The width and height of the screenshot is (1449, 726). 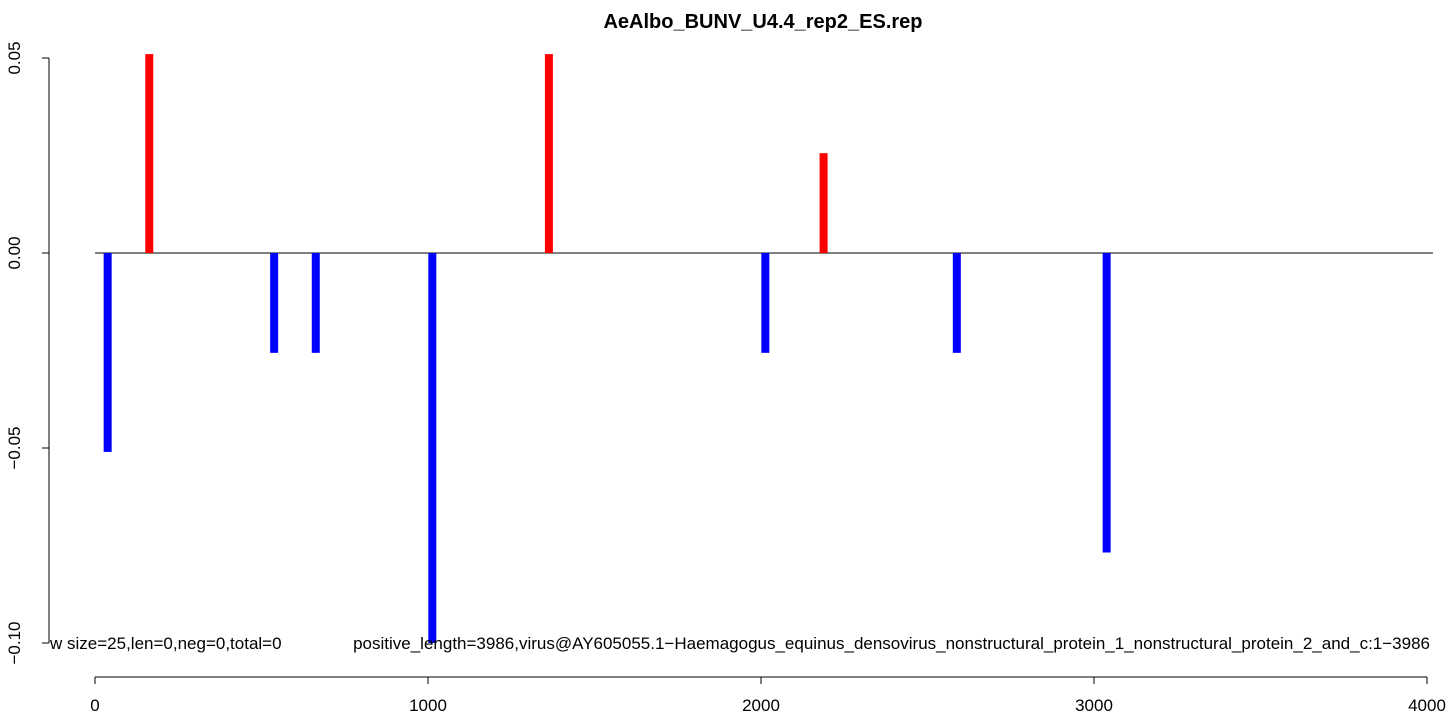 I want to click on y-tick-label: 0.05, so click(x=14, y=57).